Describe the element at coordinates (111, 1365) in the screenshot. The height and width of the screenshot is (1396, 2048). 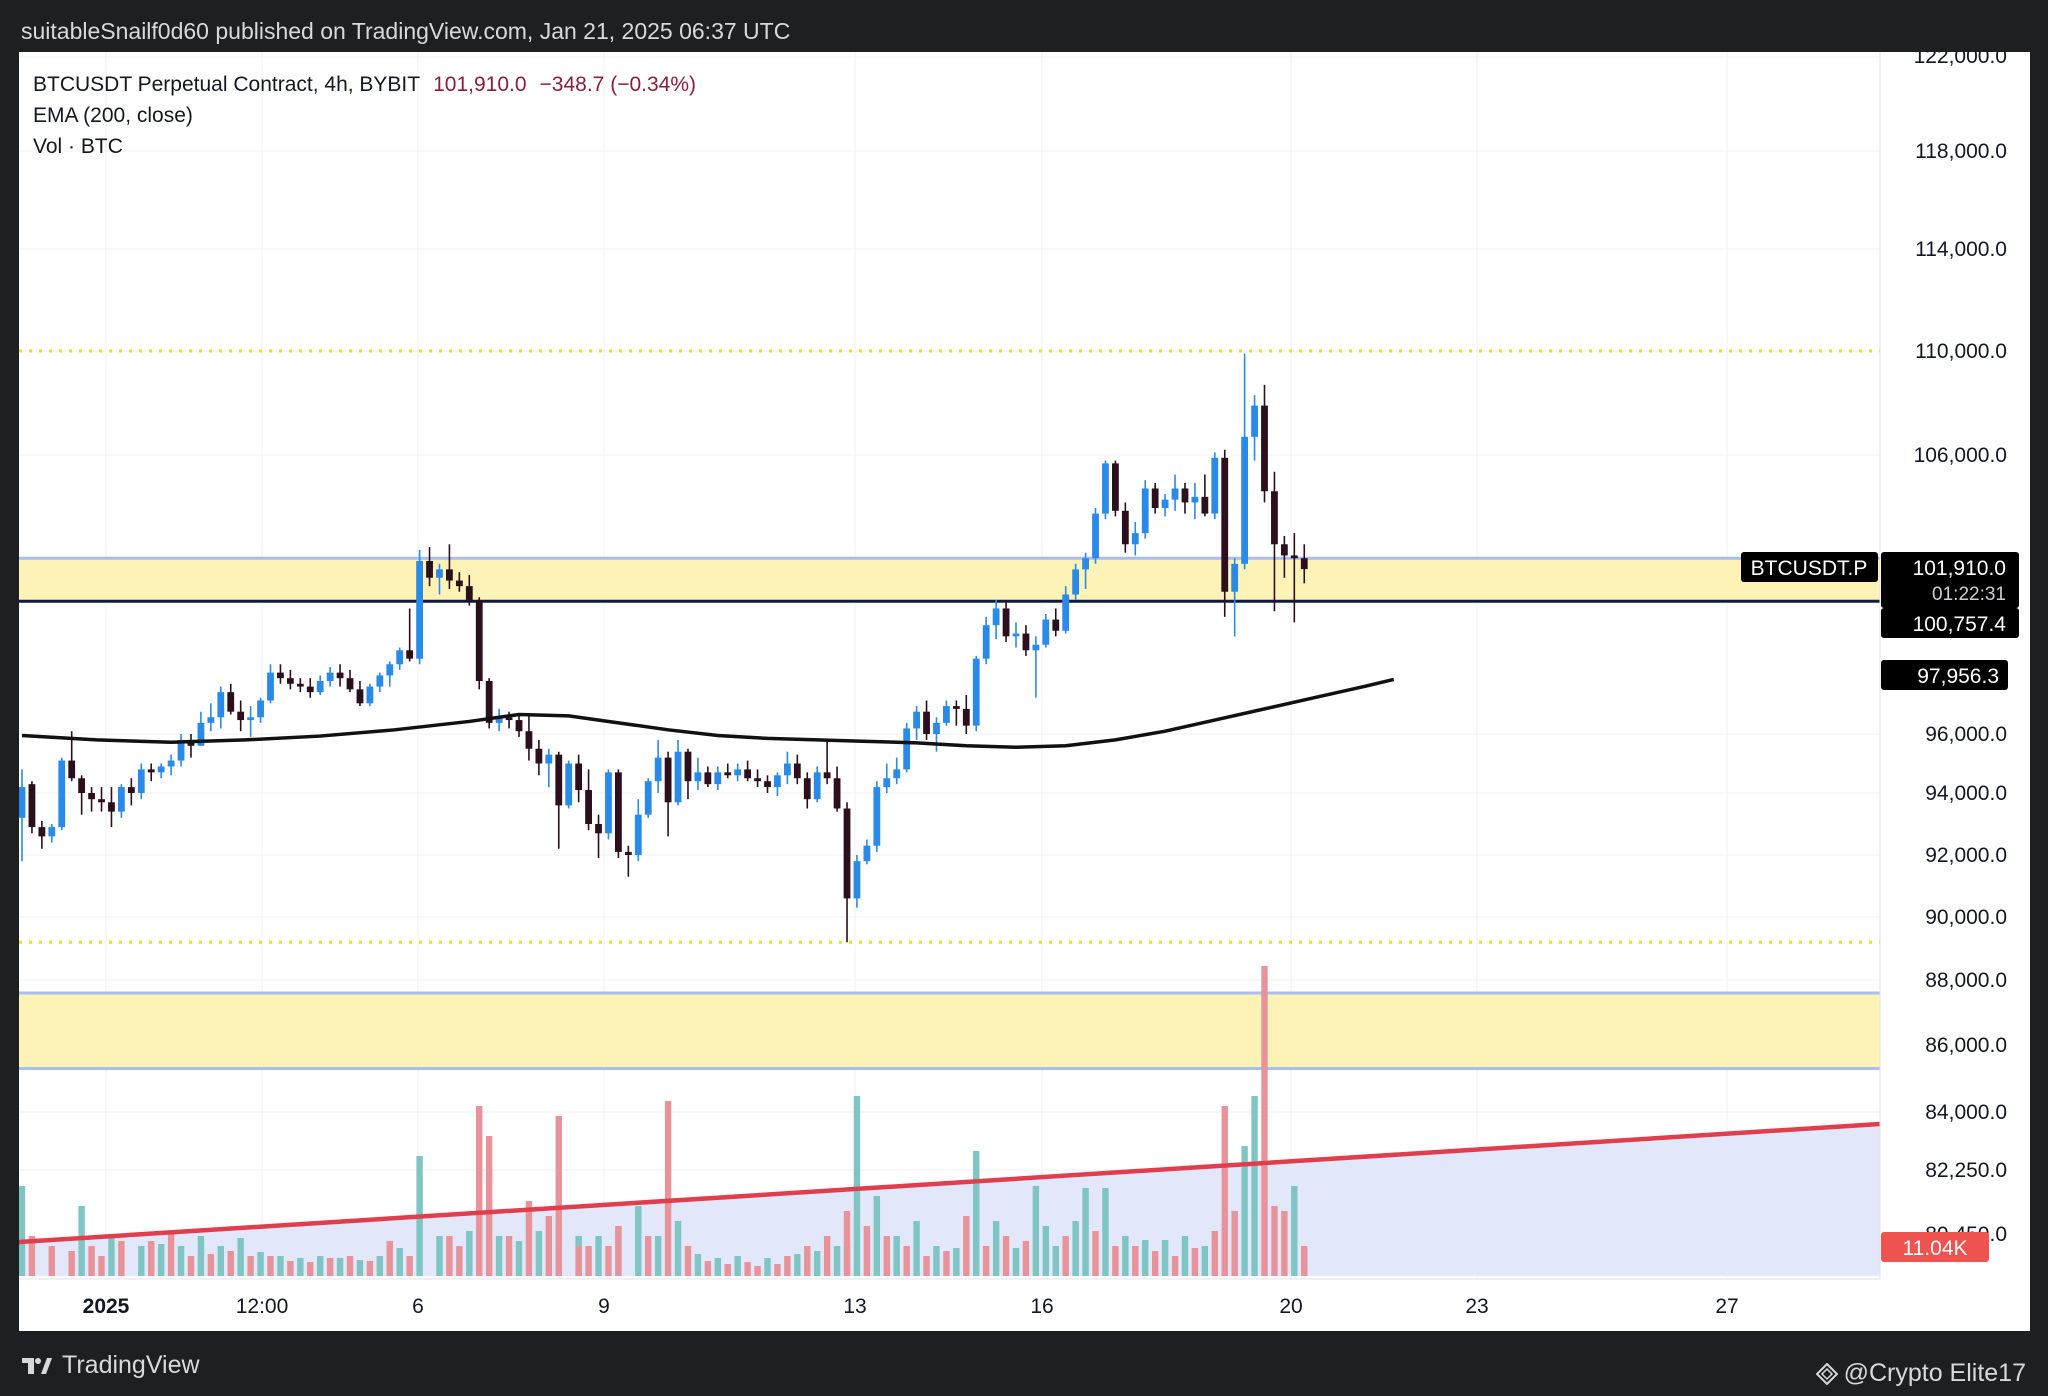
I see `tradingview-brand: TradingView` at that location.